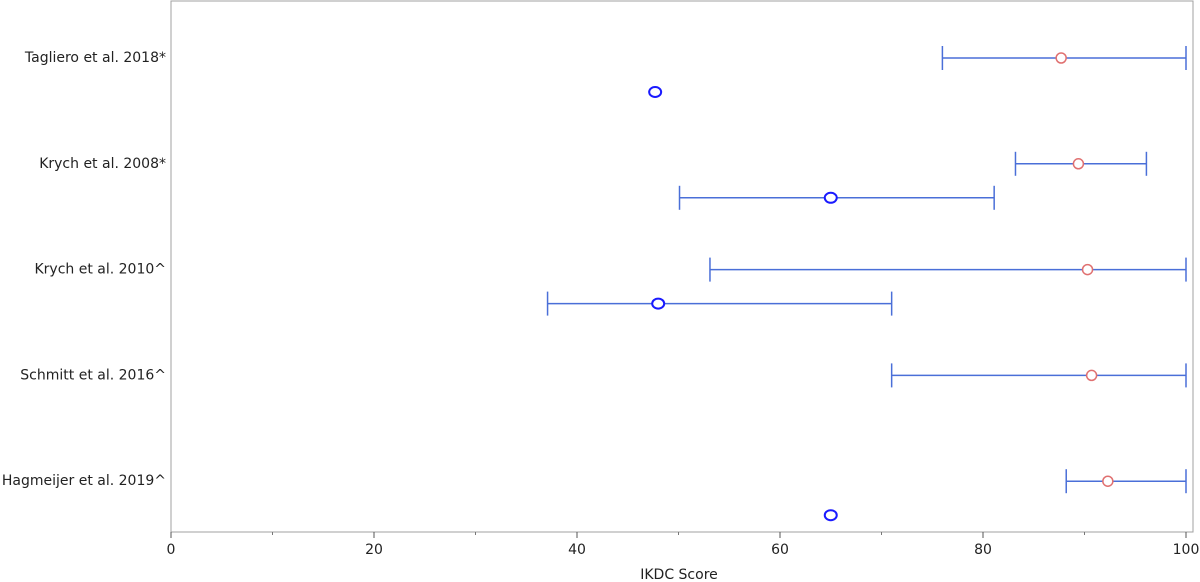  Describe the element at coordinates (374, 550) in the screenshot. I see `x-tick-label: 20` at that location.